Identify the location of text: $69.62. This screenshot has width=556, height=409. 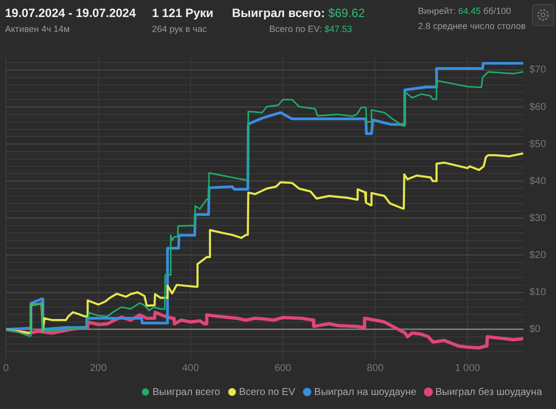
(346, 13).